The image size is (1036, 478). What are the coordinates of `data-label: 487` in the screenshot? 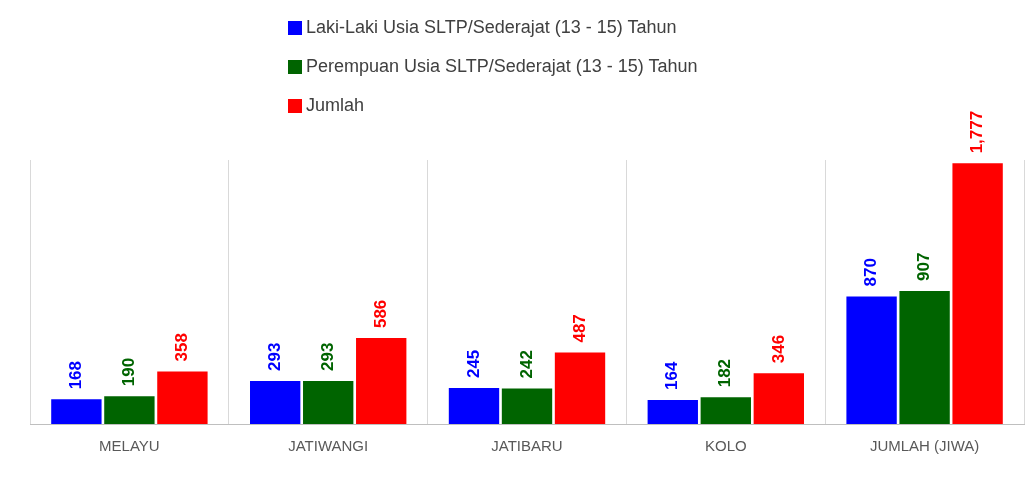 It's located at (579, 328).